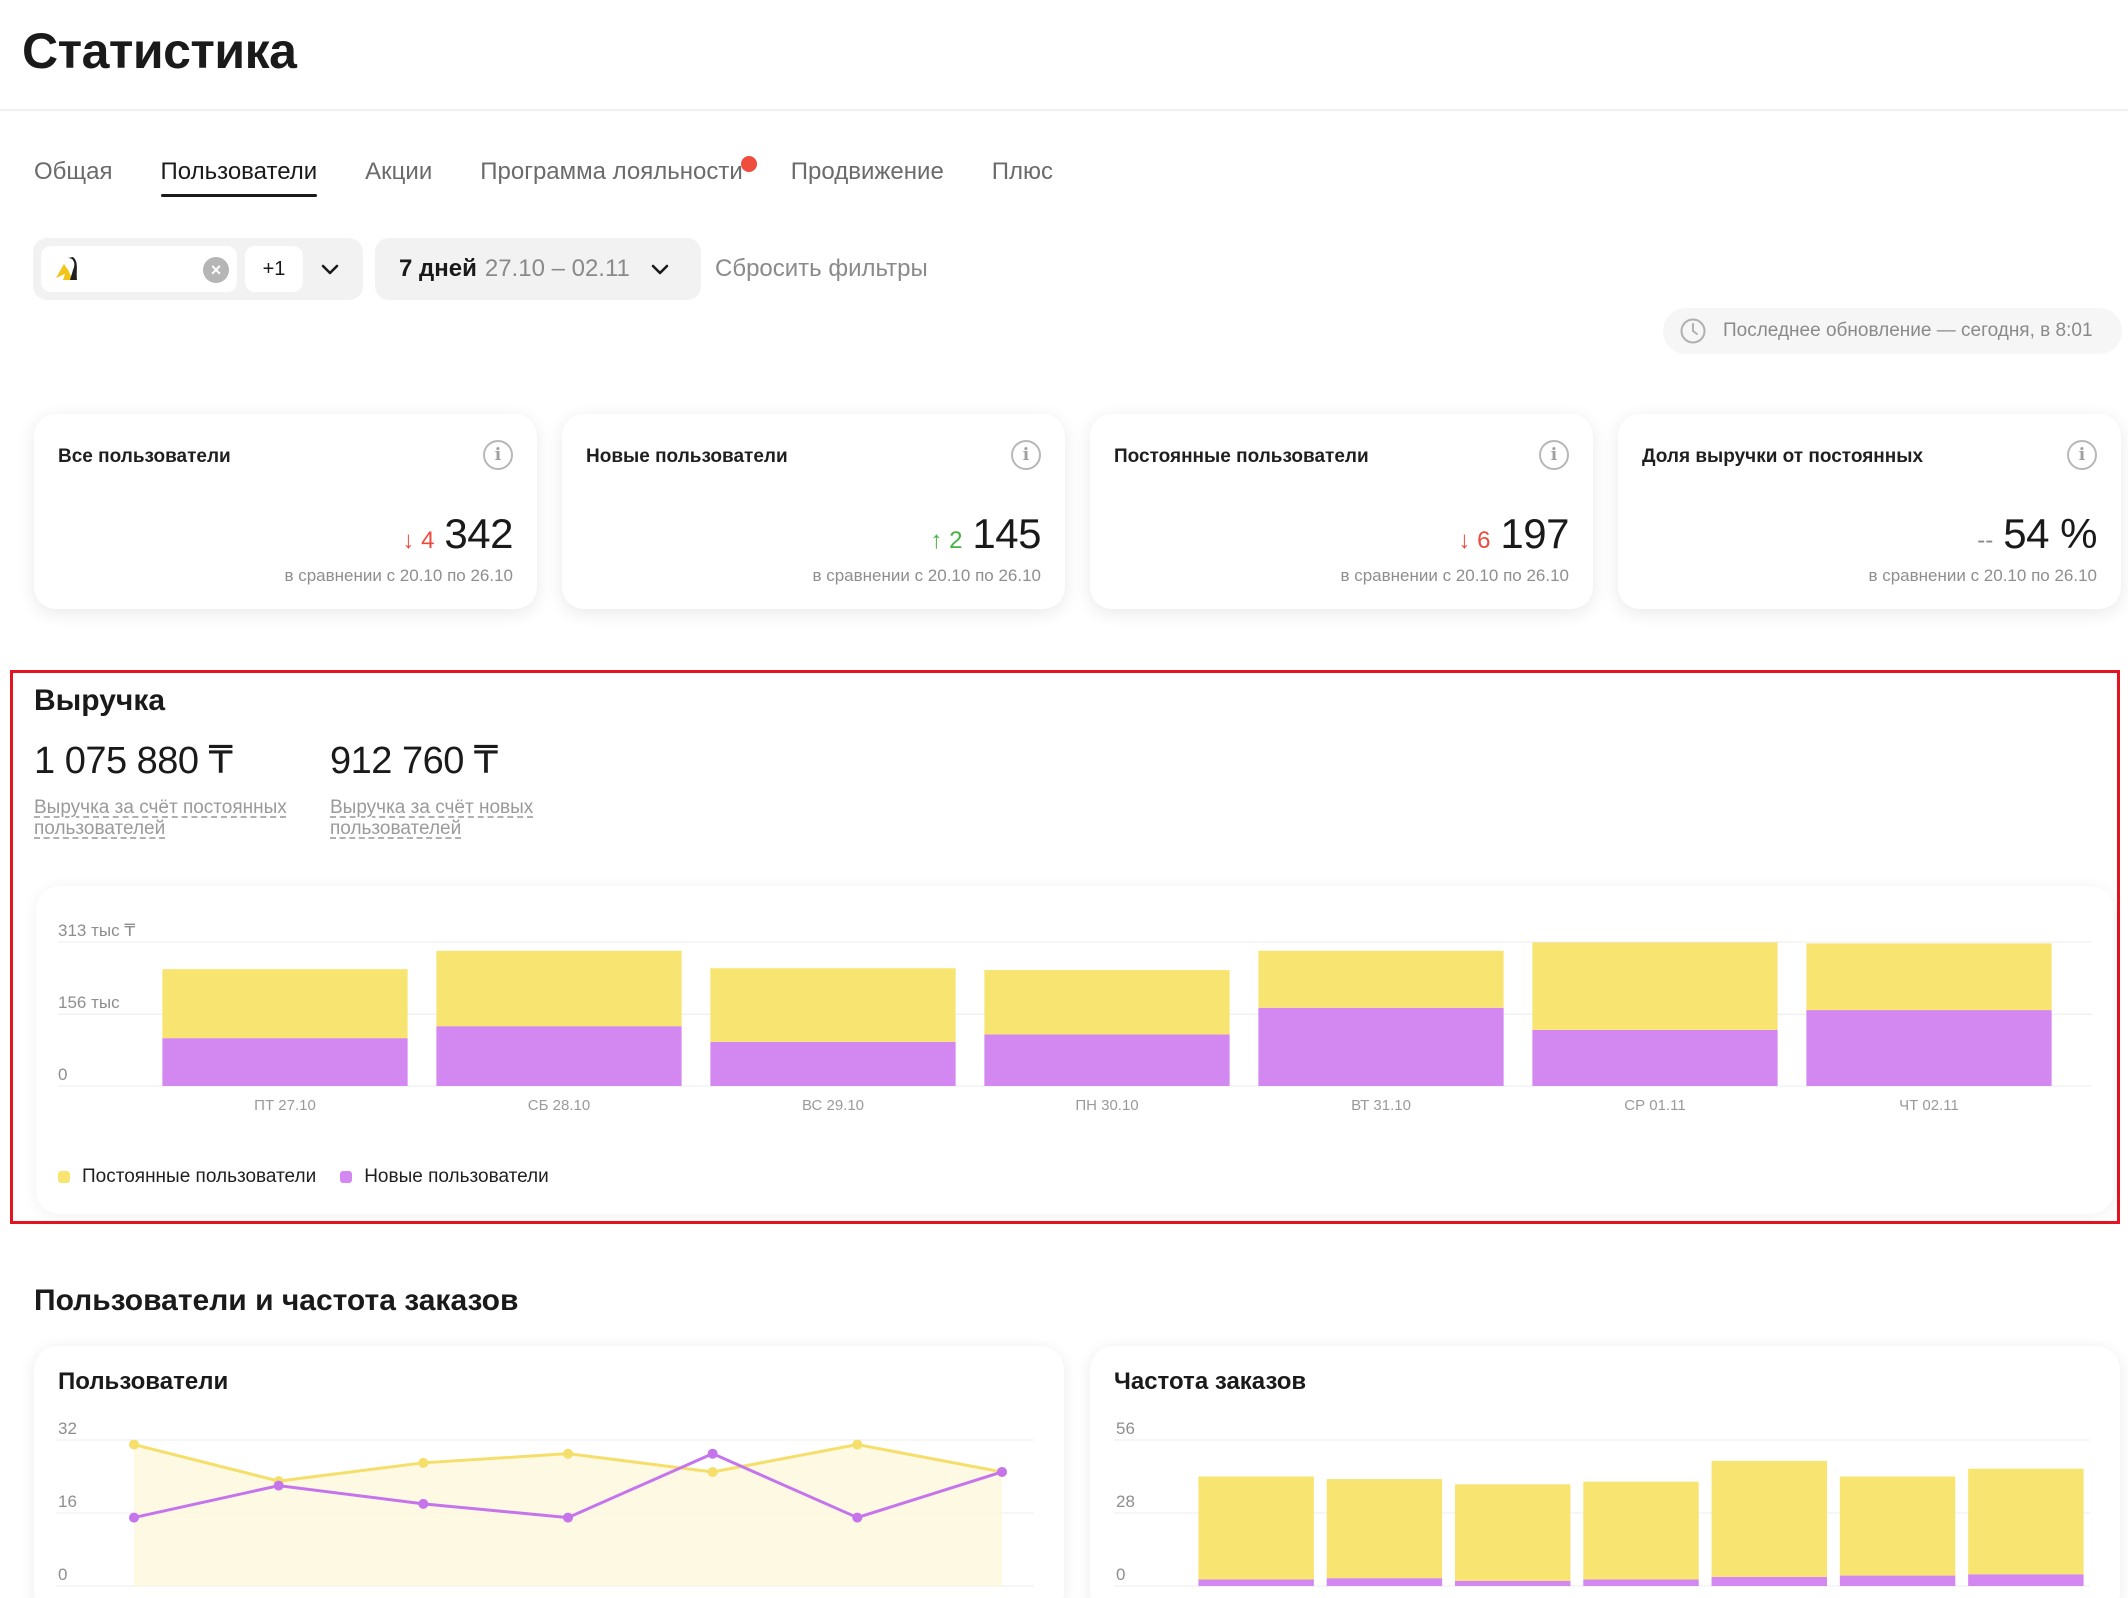  I want to click on frequency-chart-title: Частота заказов, so click(1210, 1381).